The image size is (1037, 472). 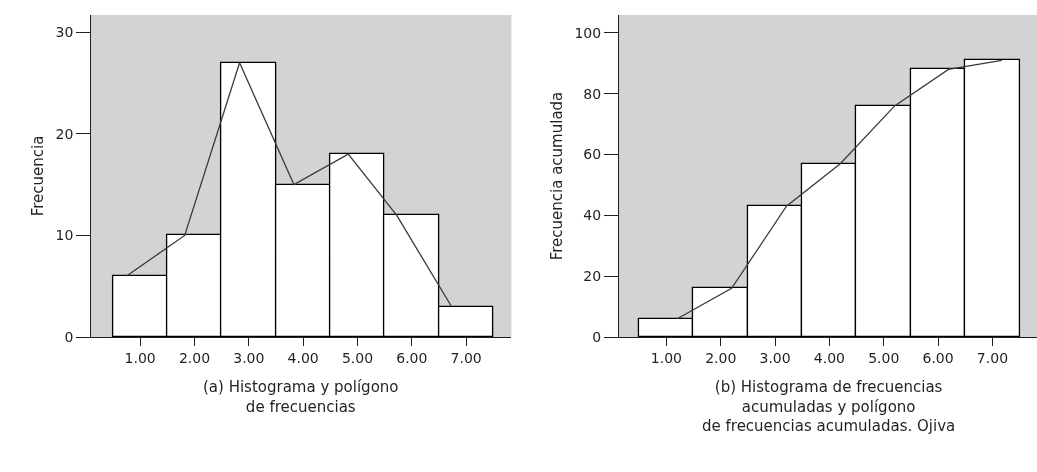 I want to click on y-tick-label: 40, so click(x=592, y=215).